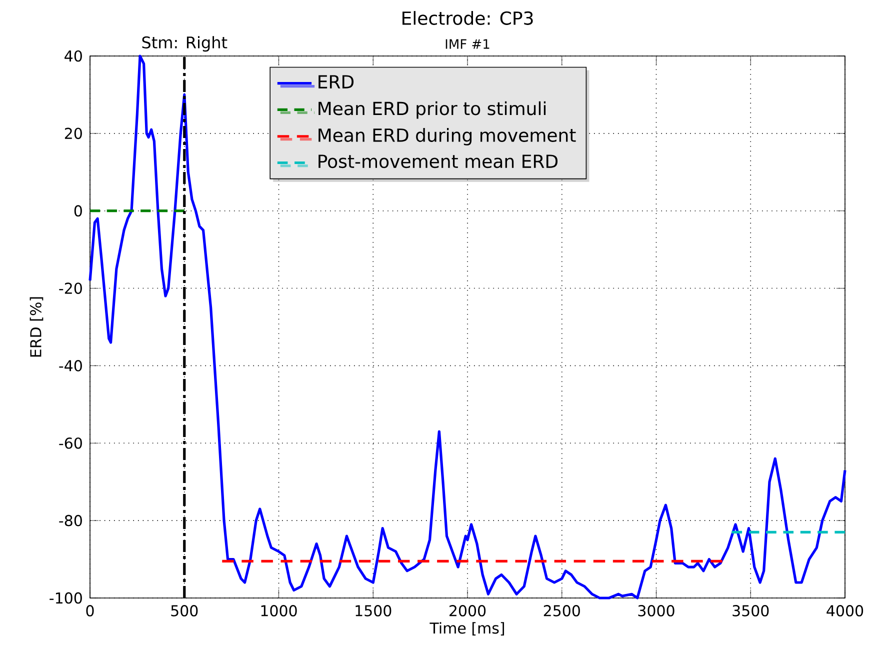 The image size is (872, 652). What do you see at coordinates (70, 288) in the screenshot?
I see `y-tick-label: -20` at bounding box center [70, 288].